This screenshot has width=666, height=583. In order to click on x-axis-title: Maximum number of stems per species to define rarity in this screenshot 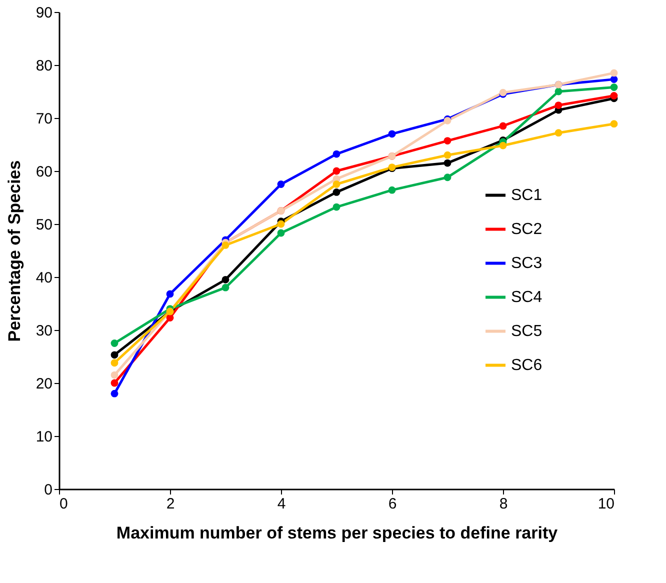, I will do `click(337, 533)`.